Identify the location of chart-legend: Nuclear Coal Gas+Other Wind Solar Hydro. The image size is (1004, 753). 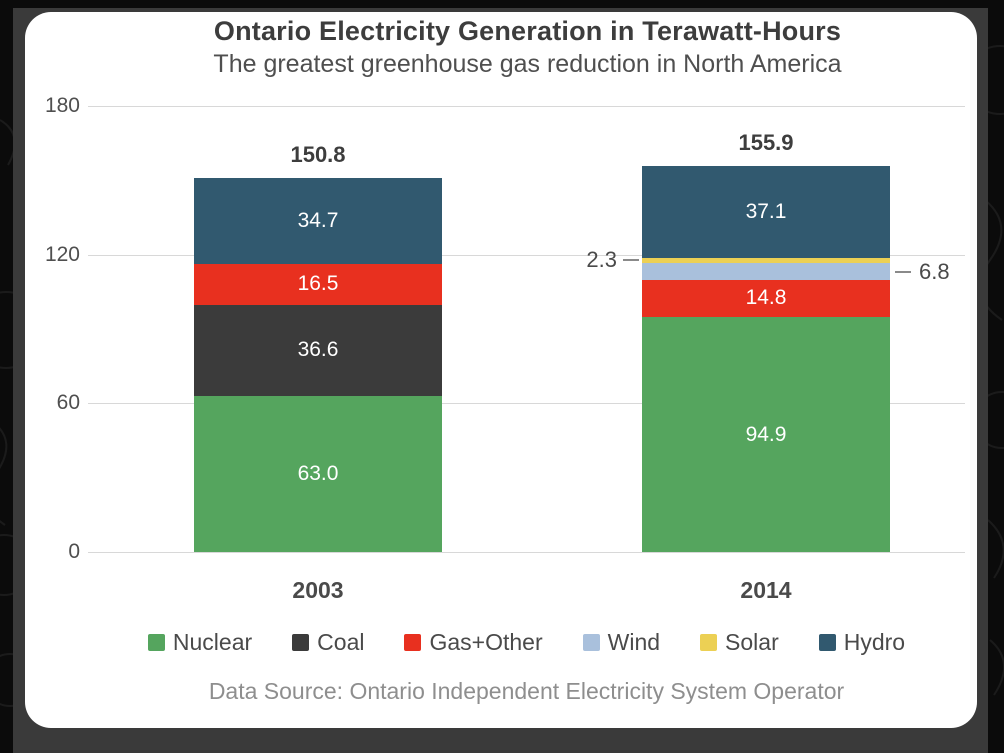
(526, 642).